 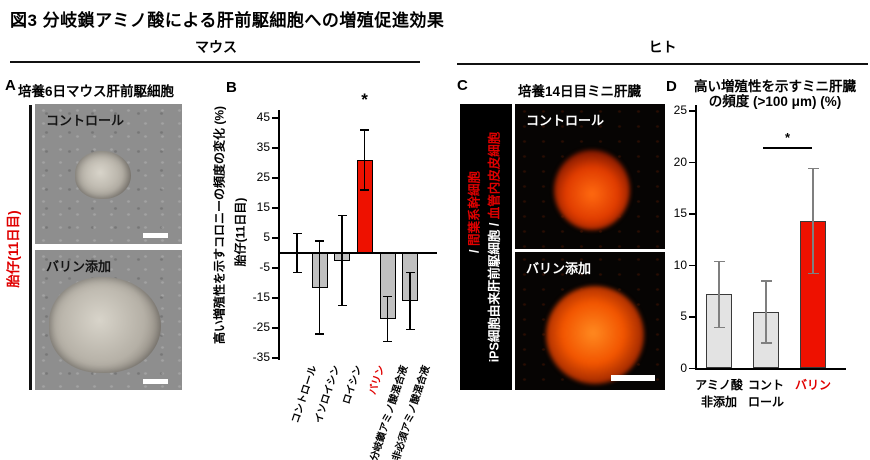 I want to click on panel-c-legend-line1: iPS細胞由来肝前駆細胞 / 血管内皮皮細胞, so click(x=493, y=247).